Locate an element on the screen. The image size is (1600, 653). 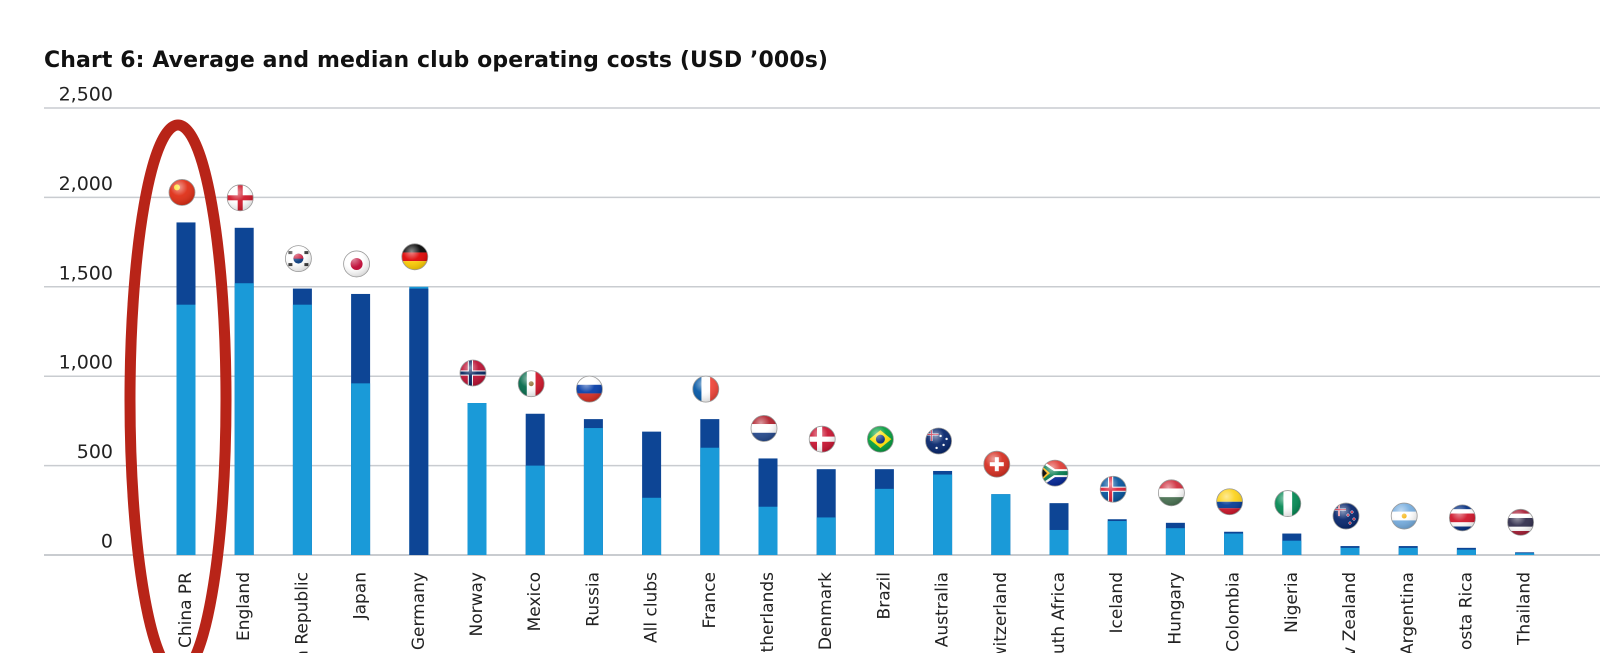
flag-icon-th is located at coordinates (1520, 522).